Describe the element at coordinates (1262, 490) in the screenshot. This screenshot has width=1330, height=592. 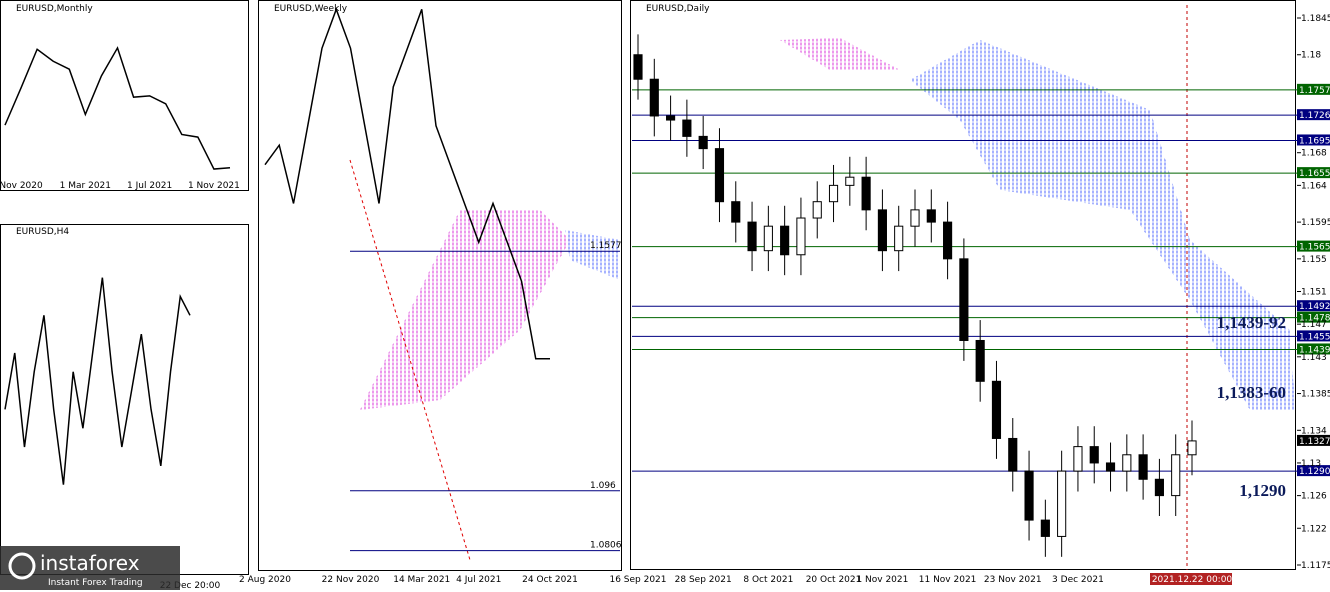
I see `level-annotation: 1,1290` at that location.